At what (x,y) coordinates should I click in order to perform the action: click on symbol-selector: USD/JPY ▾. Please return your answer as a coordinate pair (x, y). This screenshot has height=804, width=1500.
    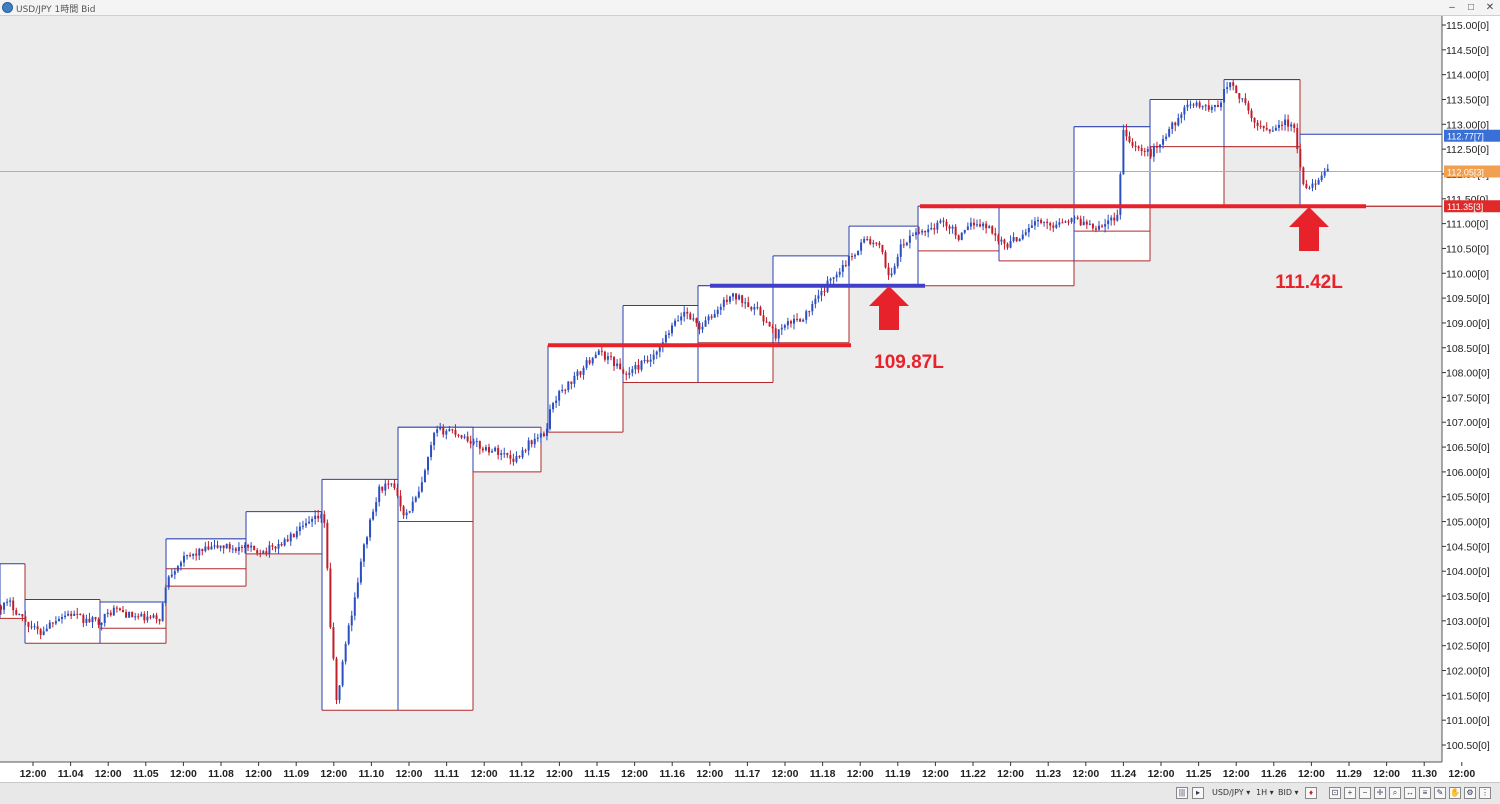
    Looking at the image, I should click on (1231, 792).